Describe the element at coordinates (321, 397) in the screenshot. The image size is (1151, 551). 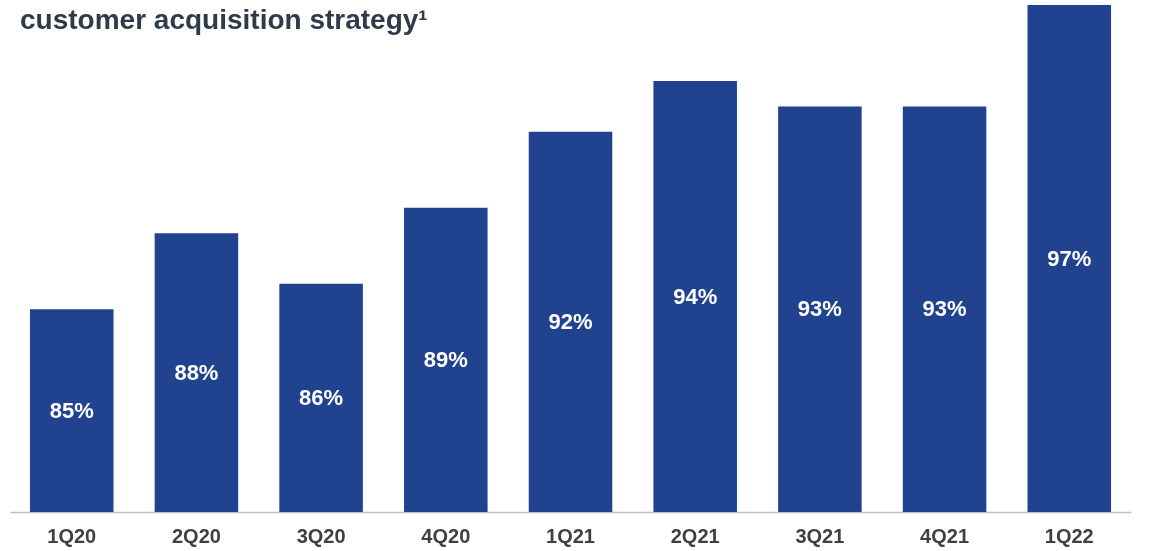
I see `data-label: 86%` at that location.